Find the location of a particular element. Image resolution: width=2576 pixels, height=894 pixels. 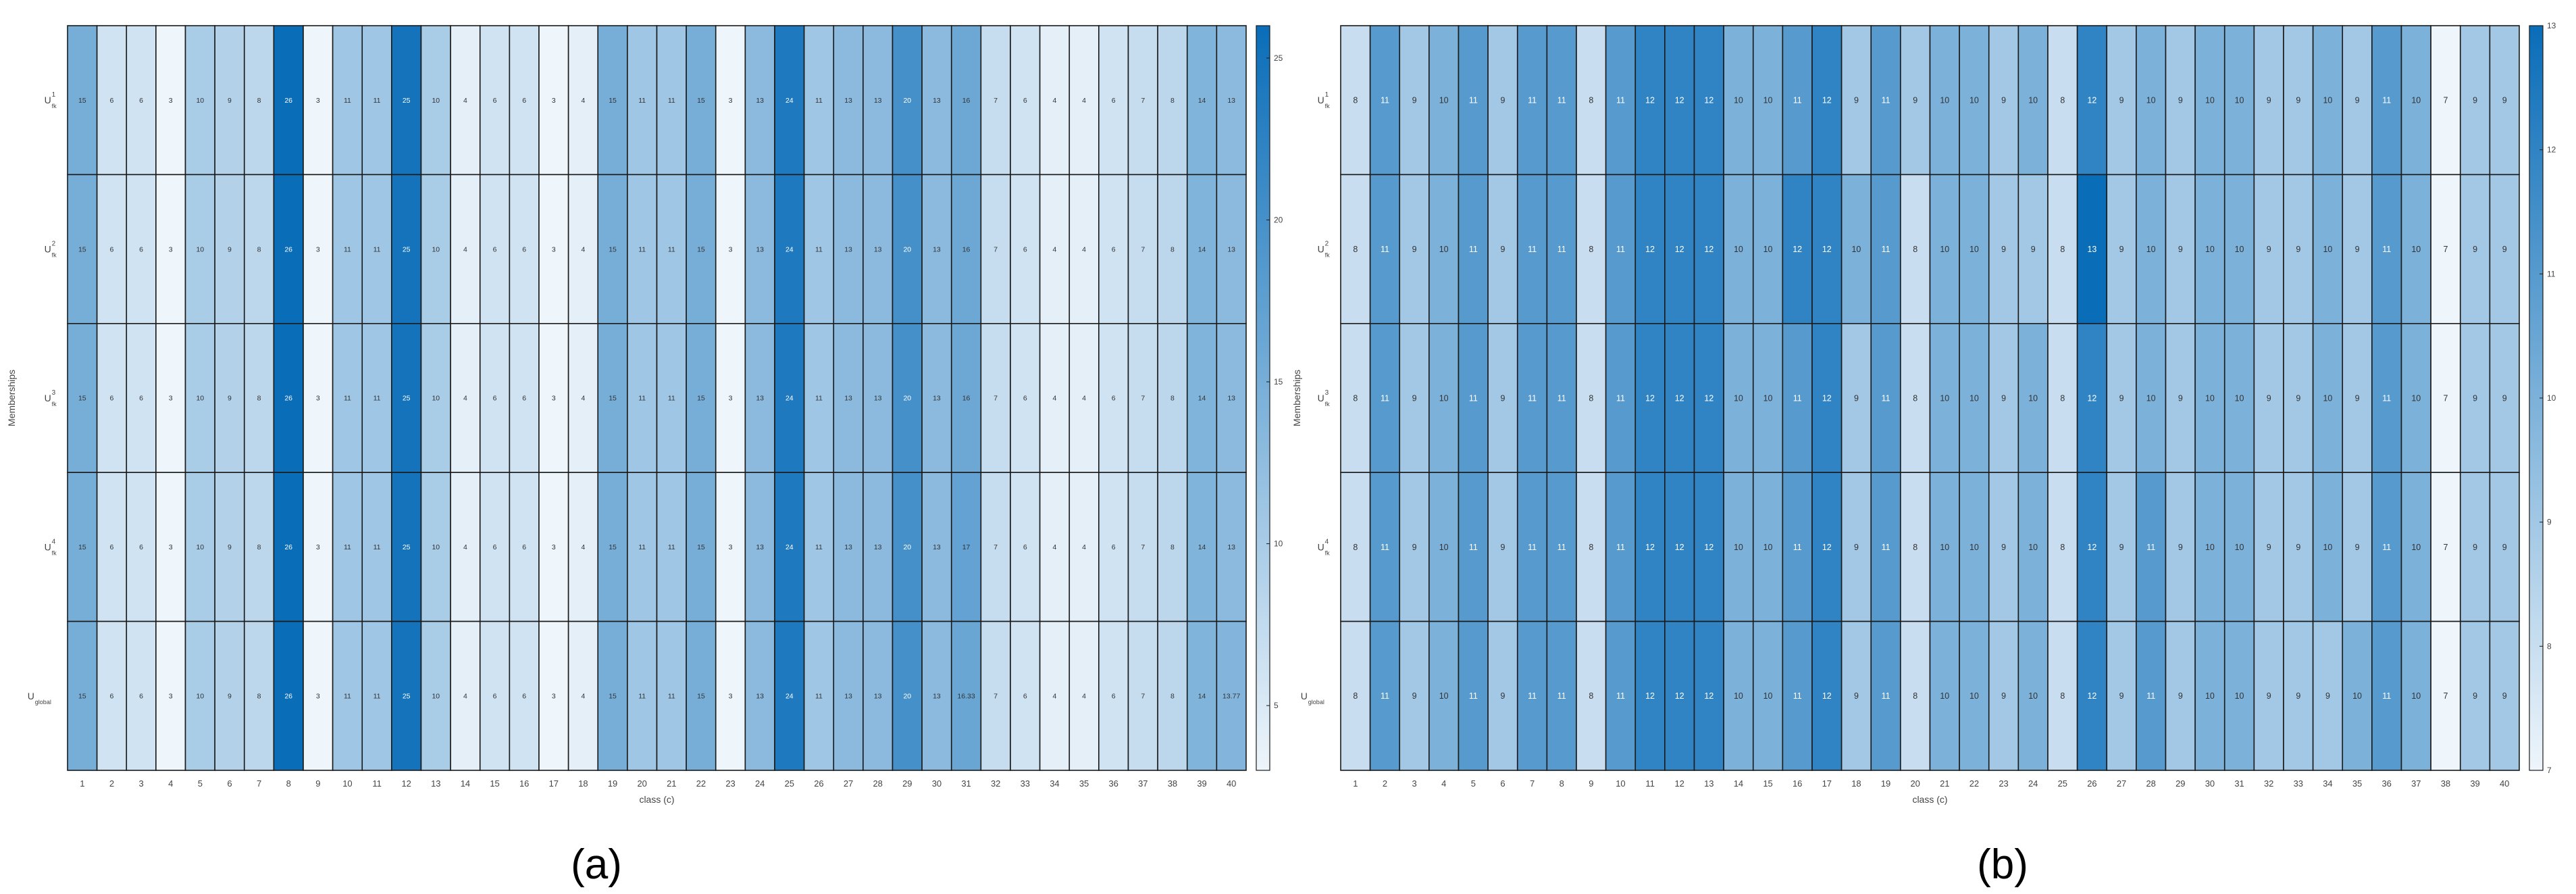

colorbar-tick-label: 9 is located at coordinates (2549, 522).